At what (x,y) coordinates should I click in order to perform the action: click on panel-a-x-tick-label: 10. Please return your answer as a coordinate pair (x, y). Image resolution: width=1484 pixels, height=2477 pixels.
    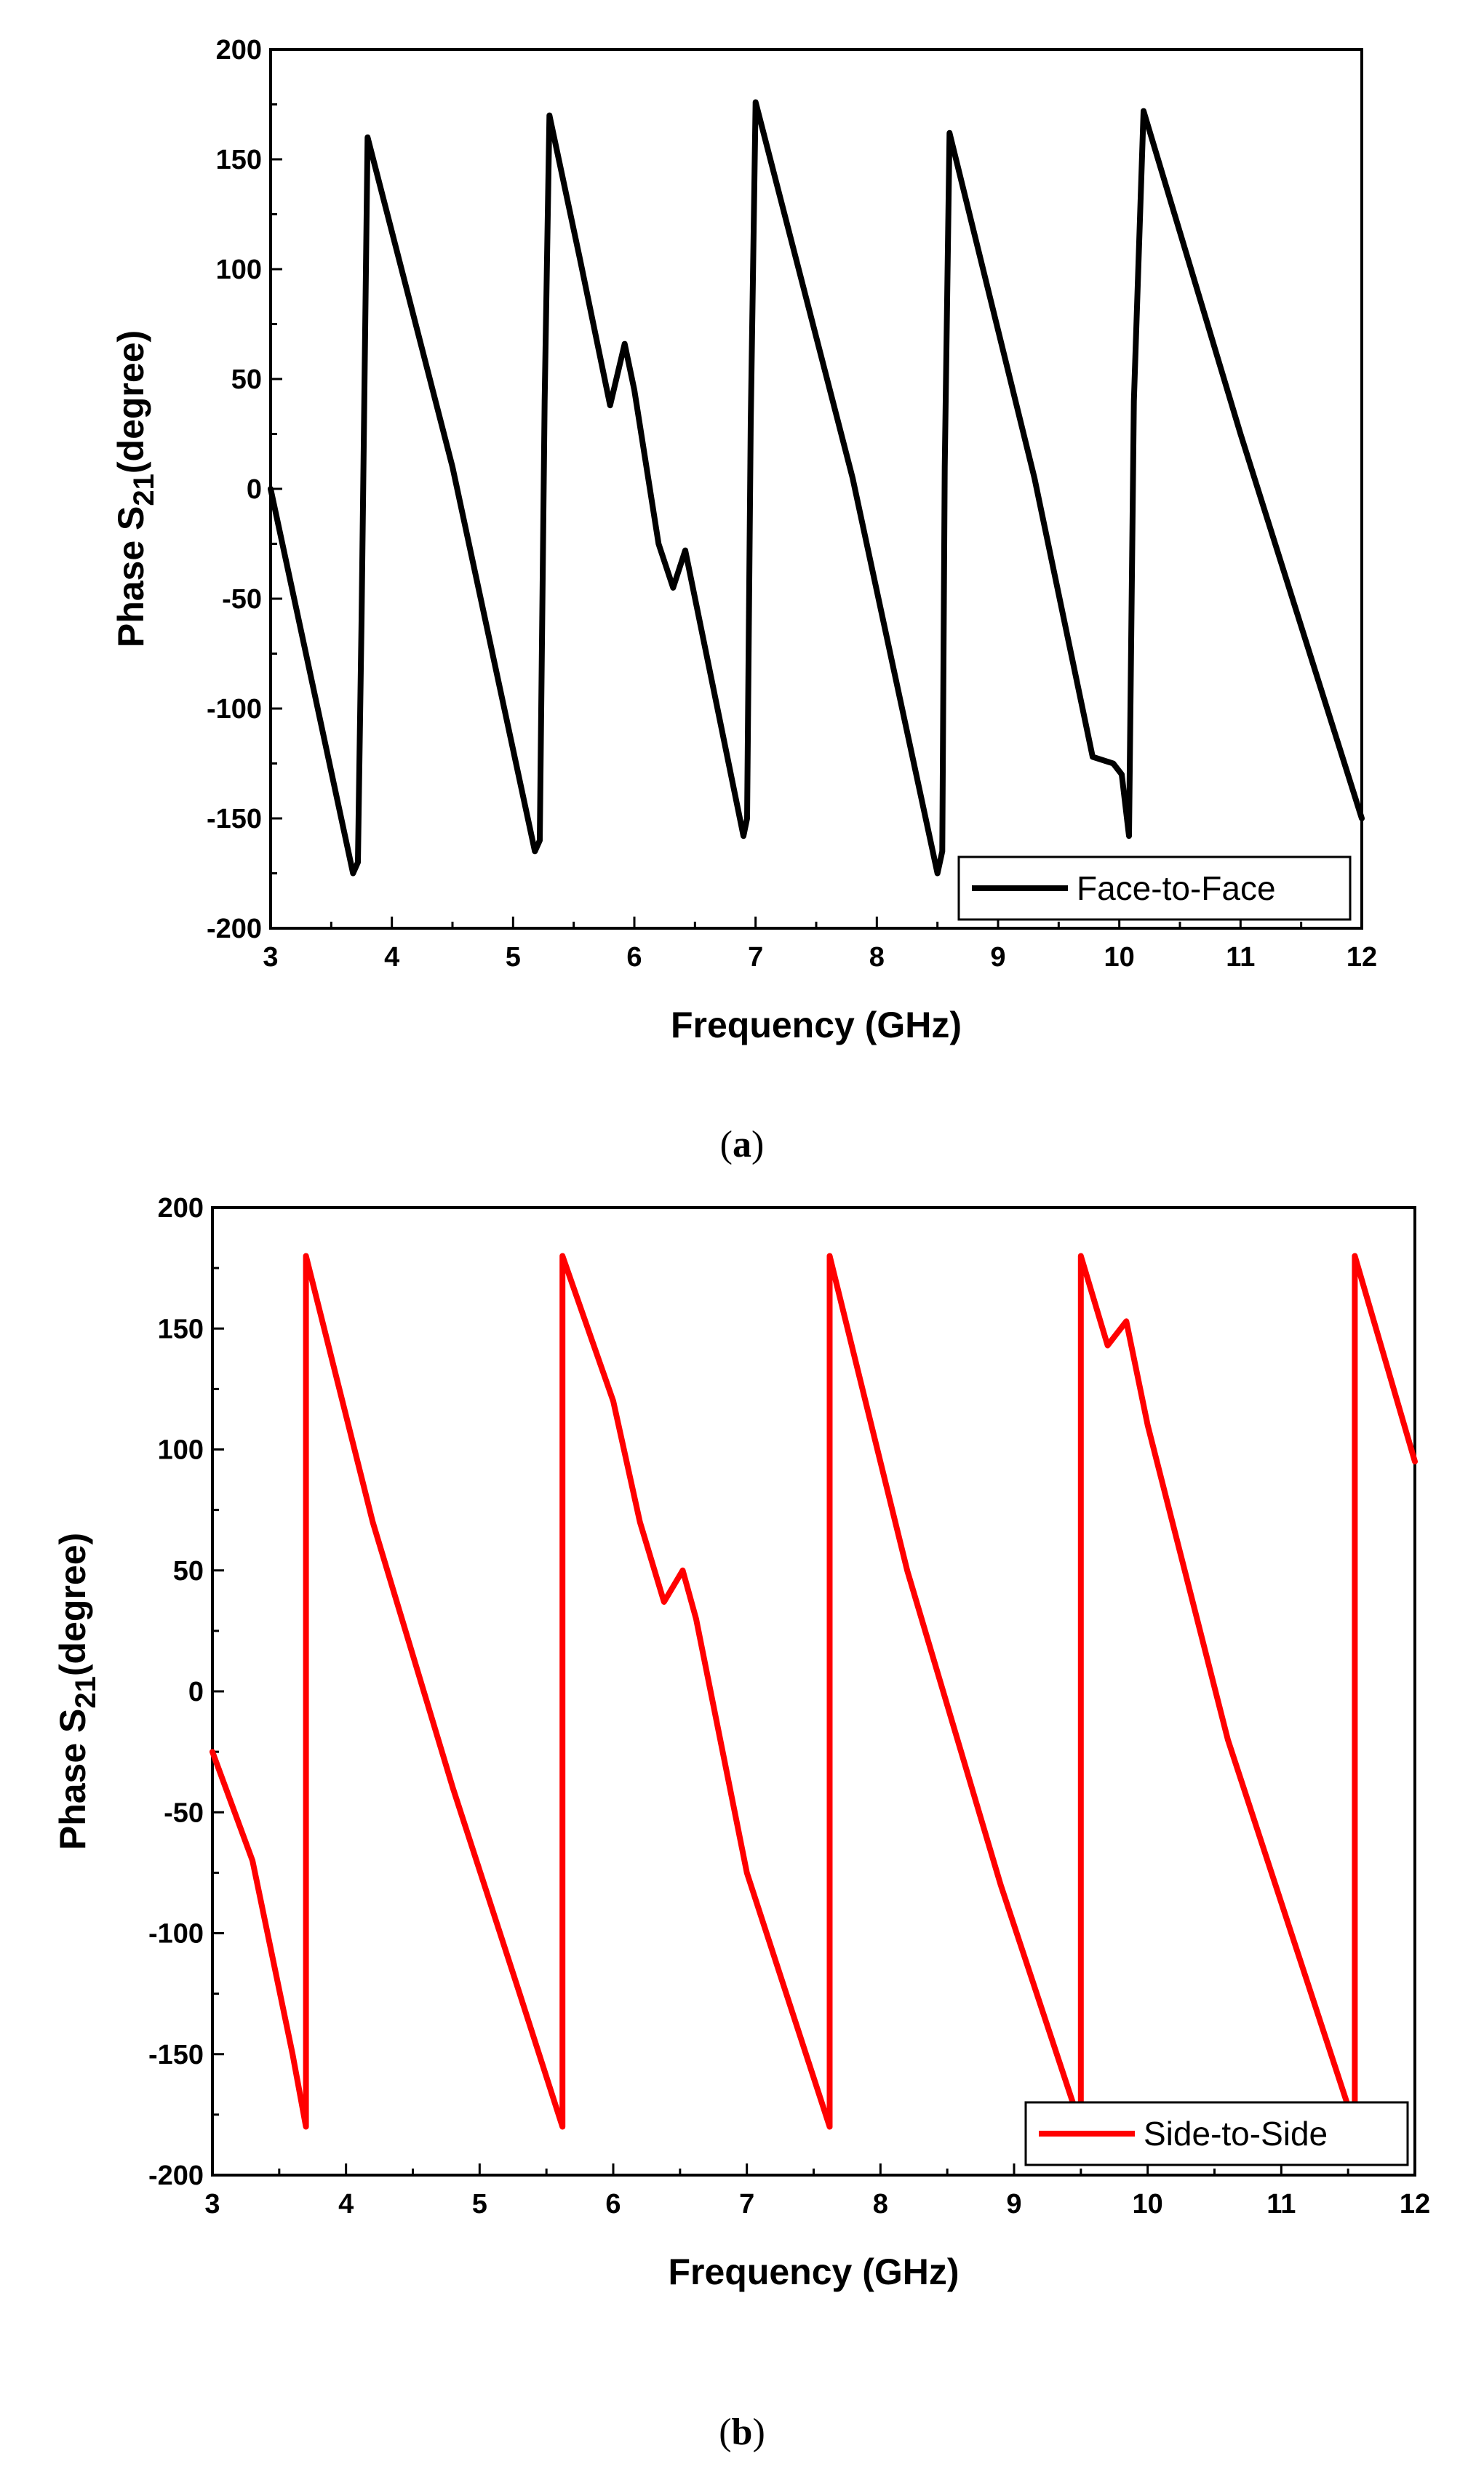
    Looking at the image, I should click on (1119, 958).